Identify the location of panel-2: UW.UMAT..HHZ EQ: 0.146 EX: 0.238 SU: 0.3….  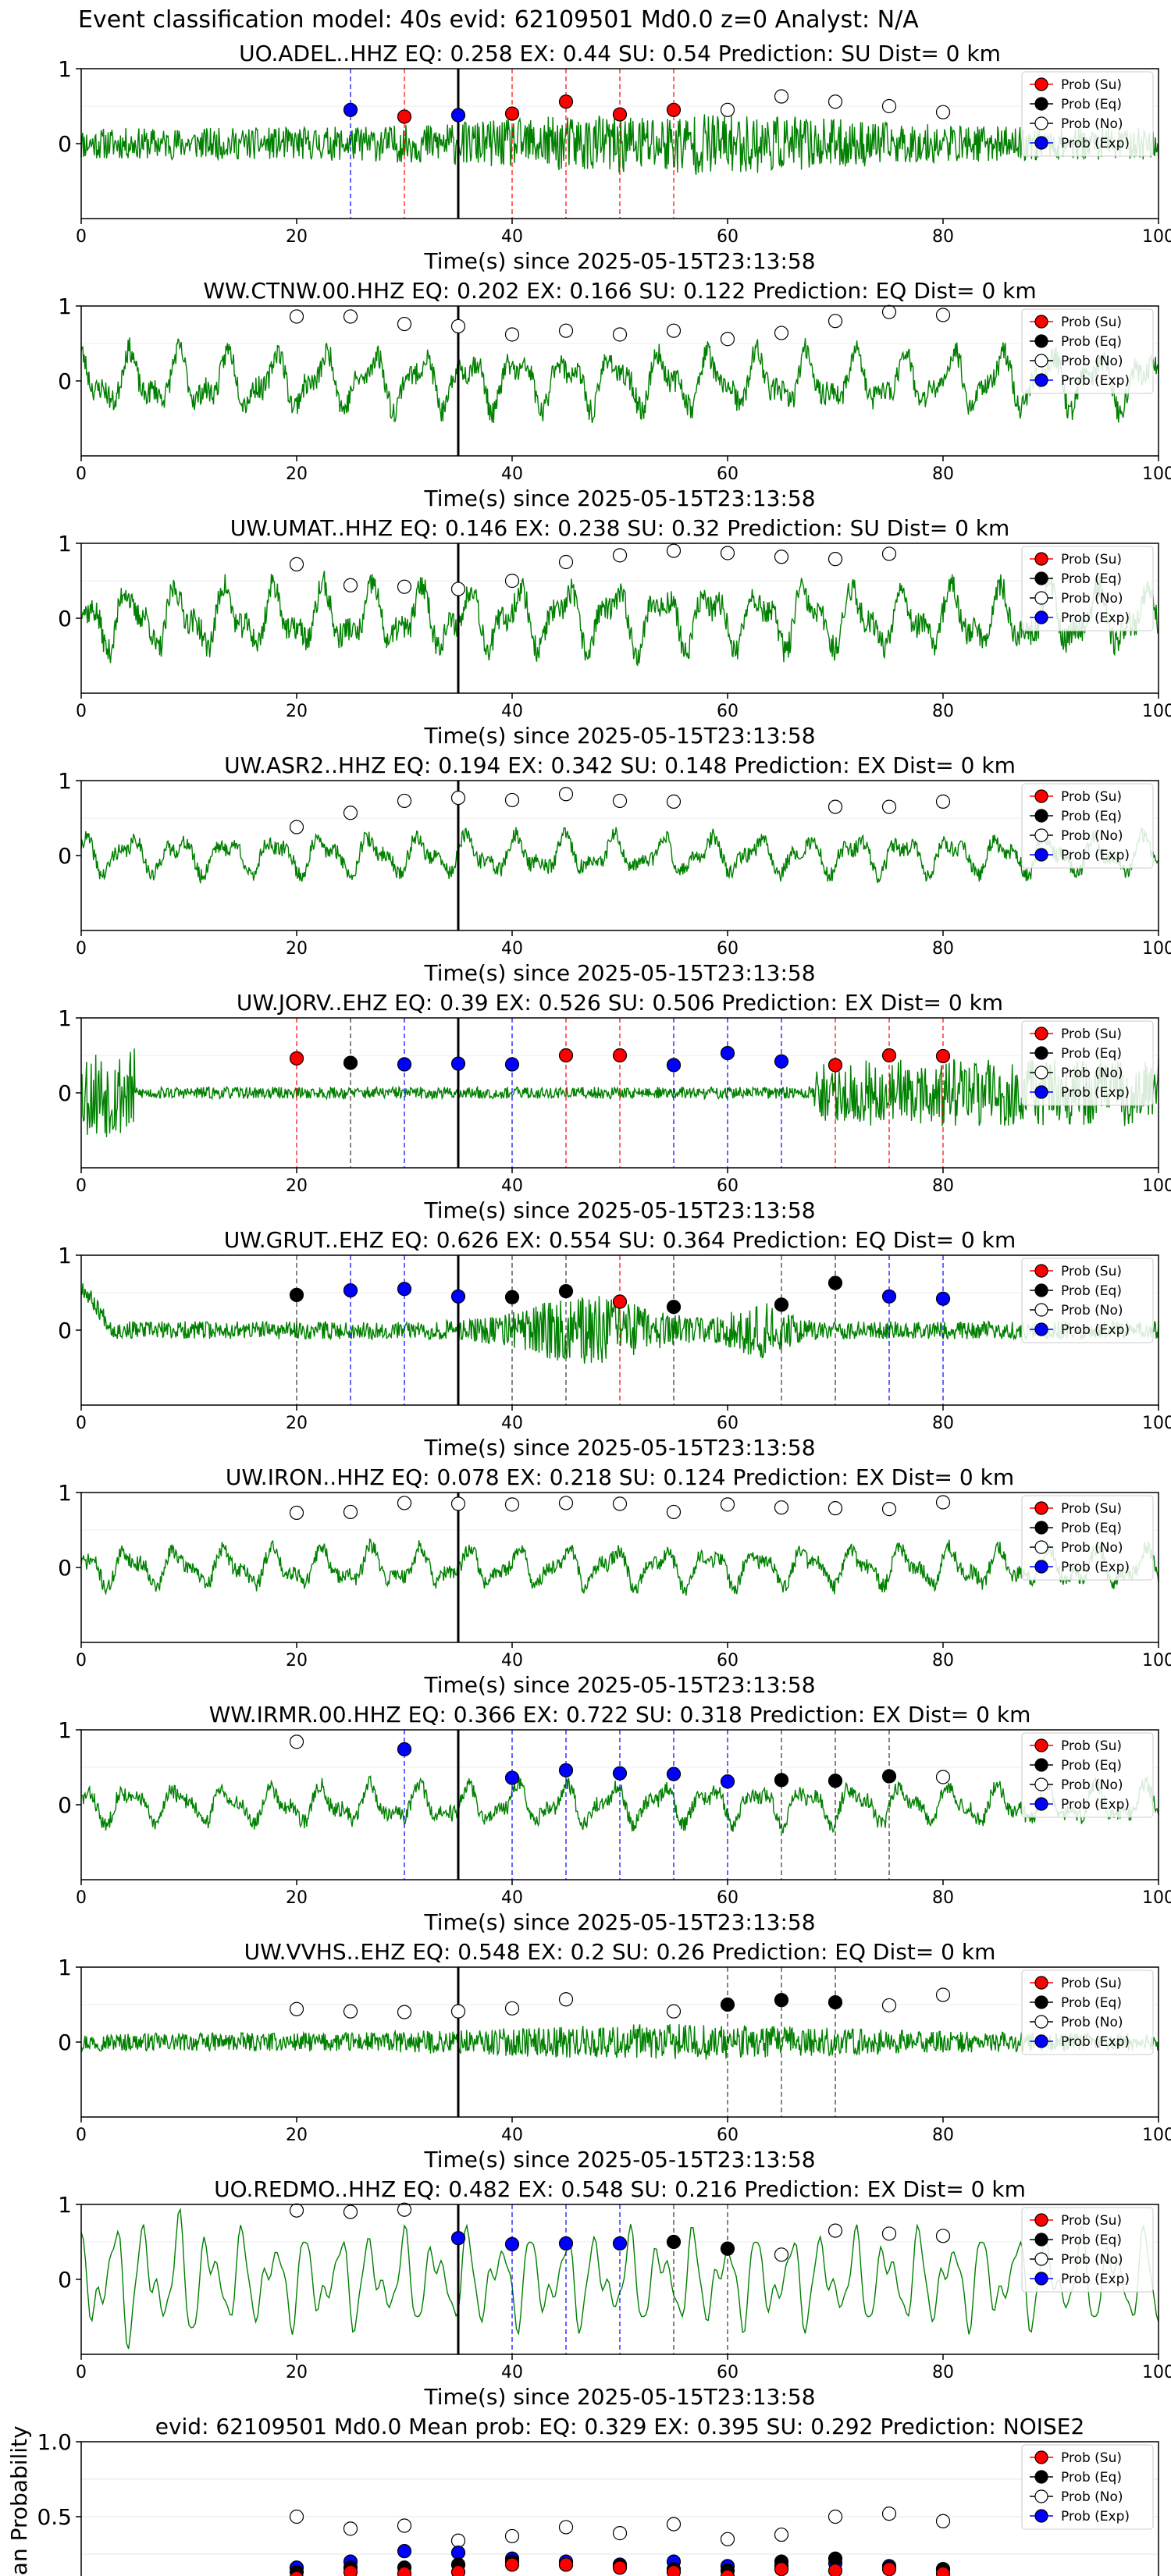
(614, 632).